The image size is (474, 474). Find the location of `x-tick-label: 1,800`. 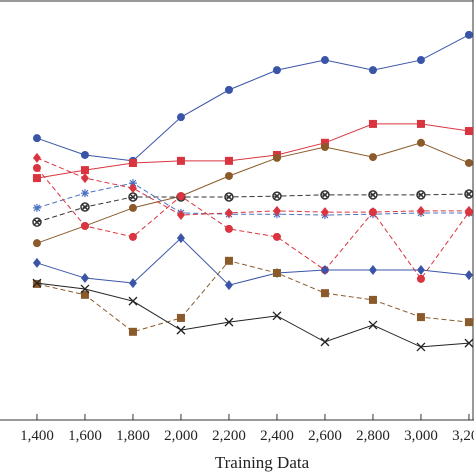

x-tick-label: 1,800 is located at coordinates (133, 436).